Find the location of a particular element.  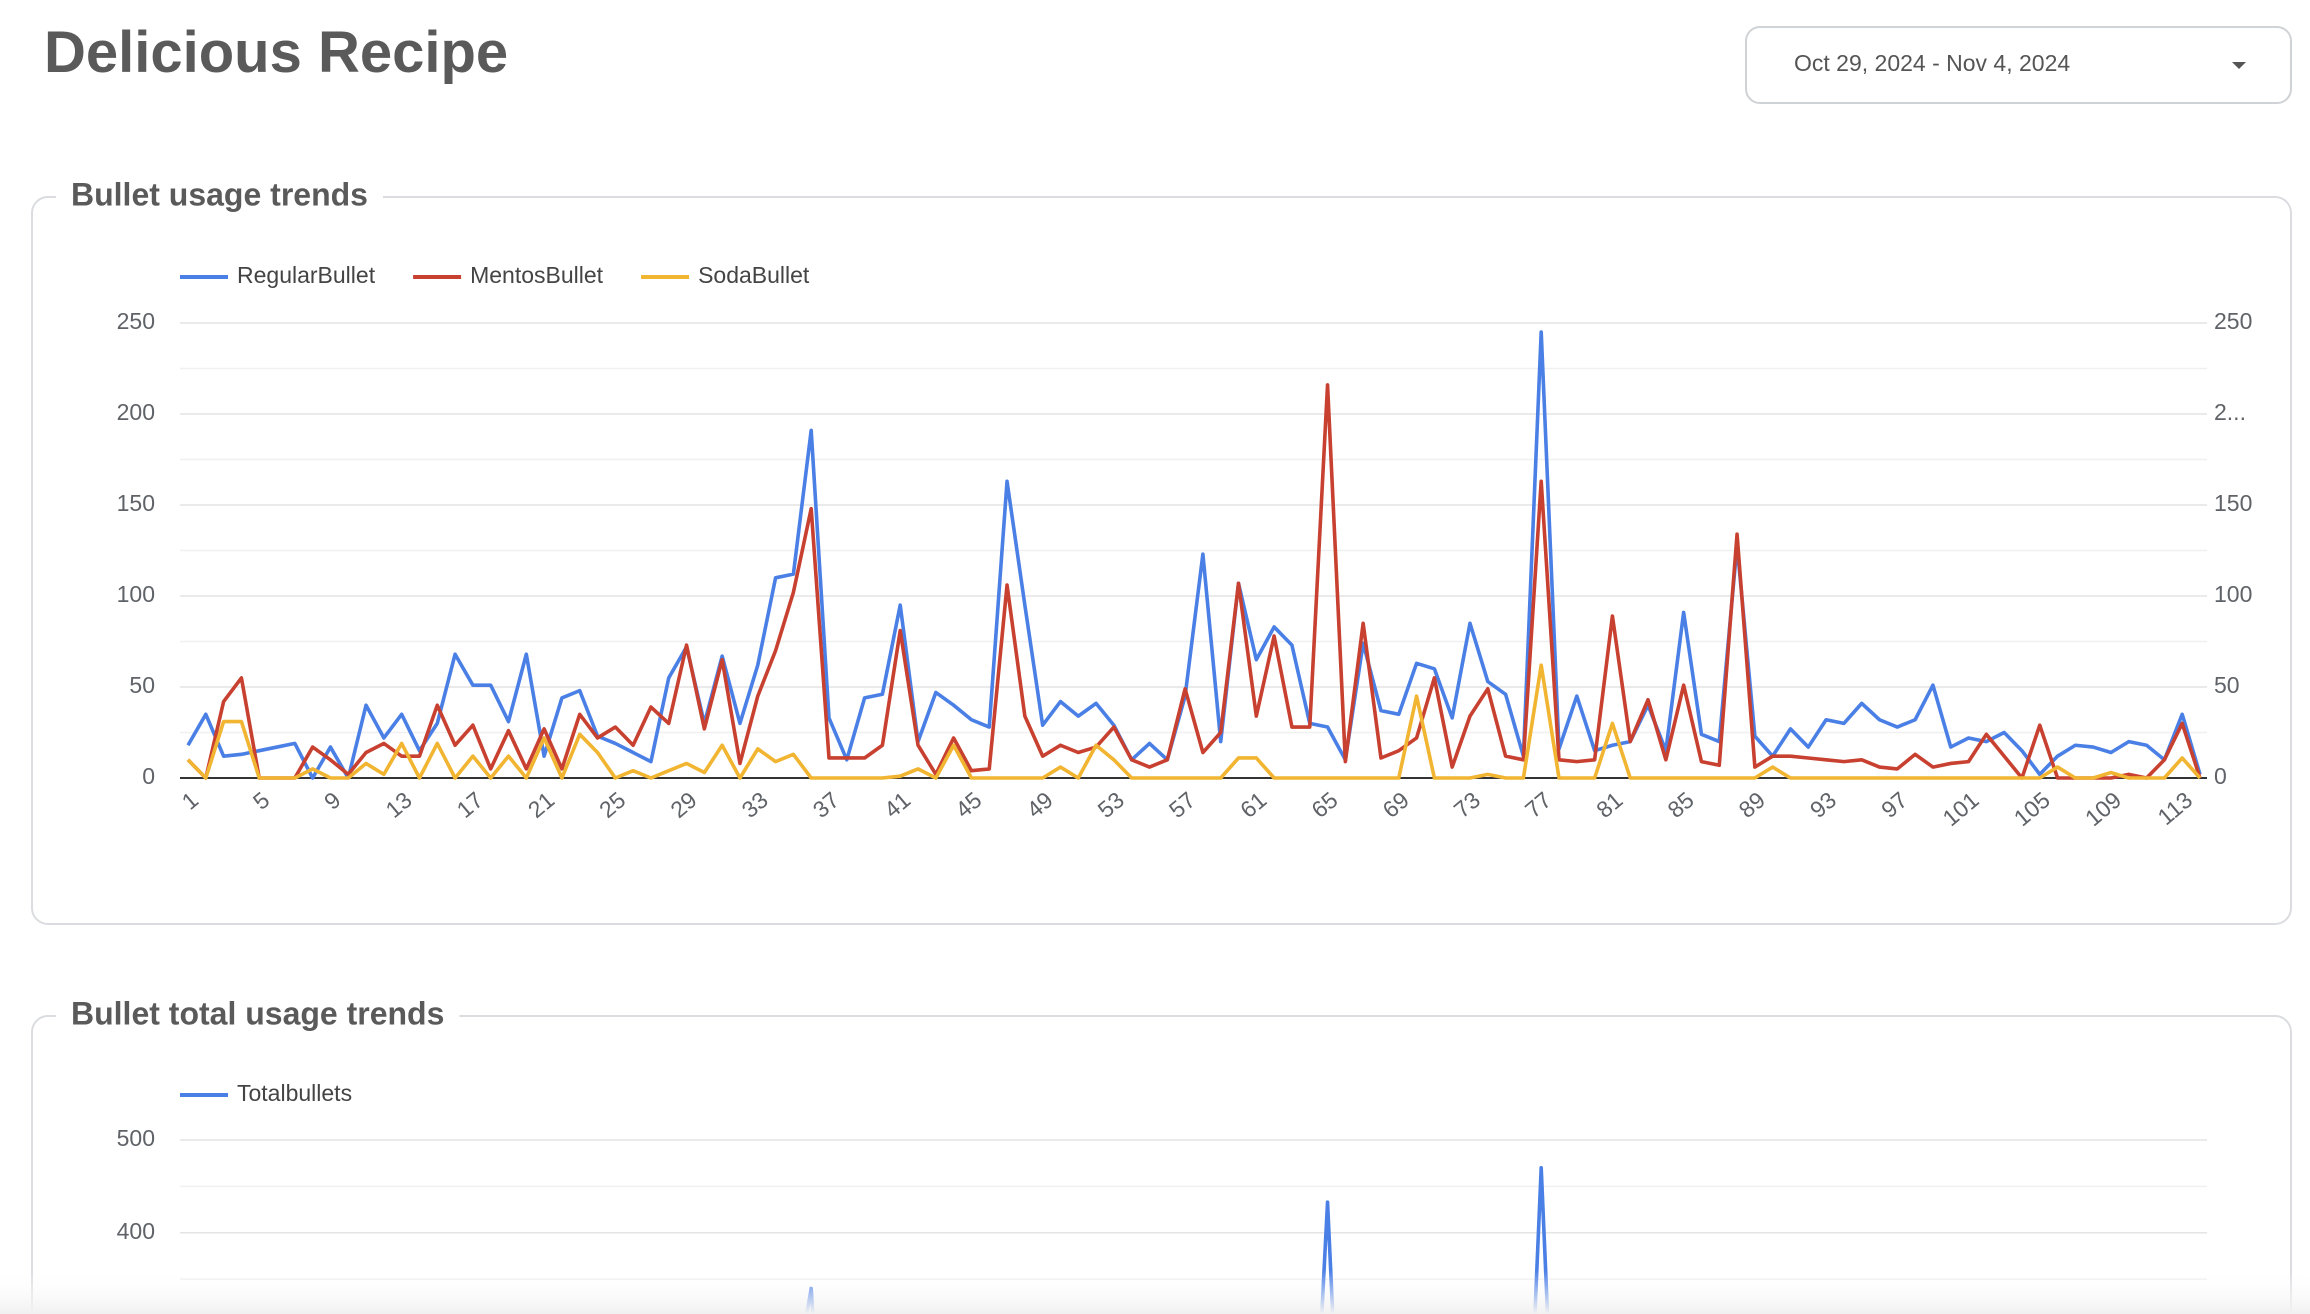

dropdown-arrow is located at coordinates (2239, 65).